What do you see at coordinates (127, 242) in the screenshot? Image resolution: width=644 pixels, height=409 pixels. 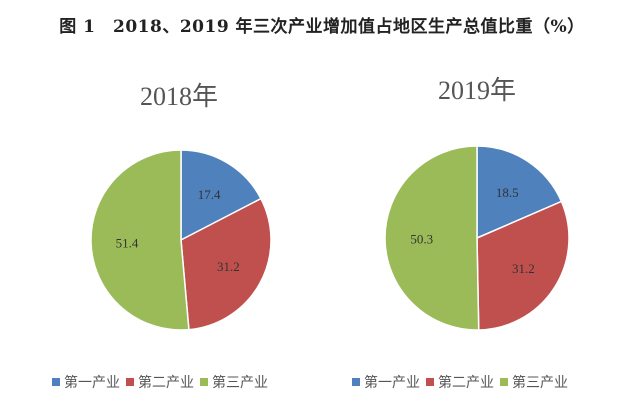 I see `data-label: 51.4` at bounding box center [127, 242].